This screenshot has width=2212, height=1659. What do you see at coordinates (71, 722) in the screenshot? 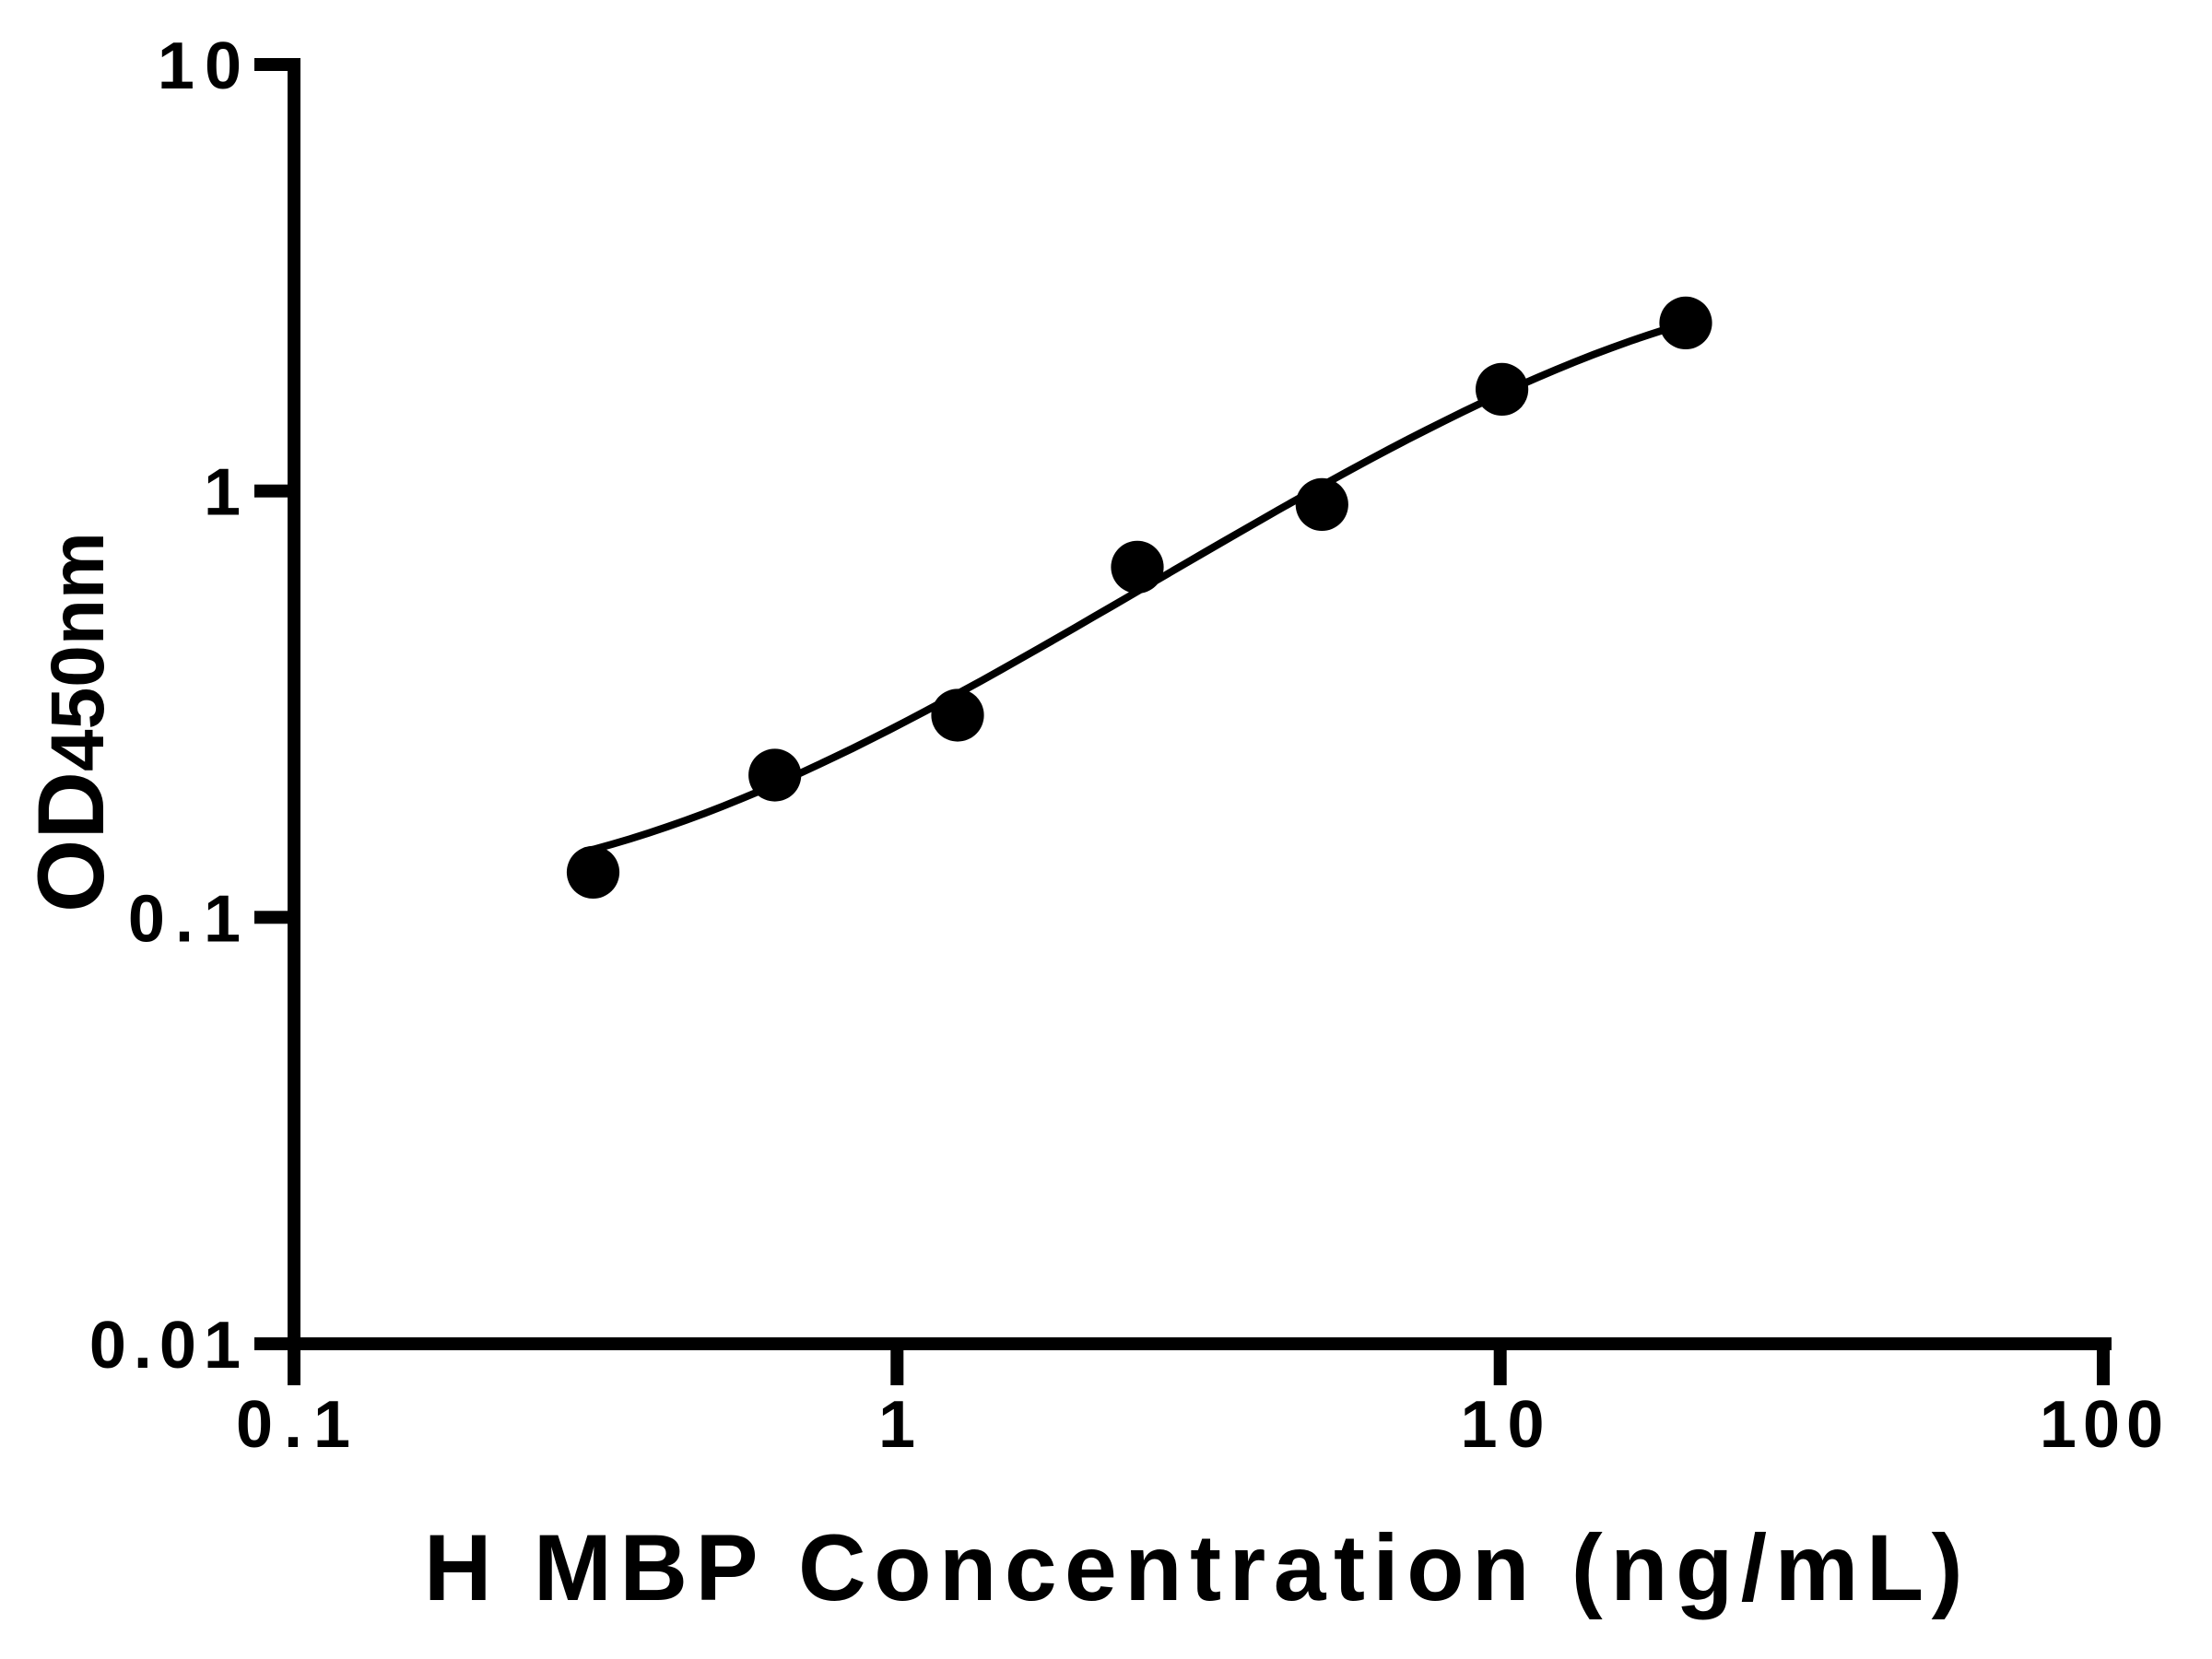
I see `svg-text: OD450nm` at bounding box center [71, 722].